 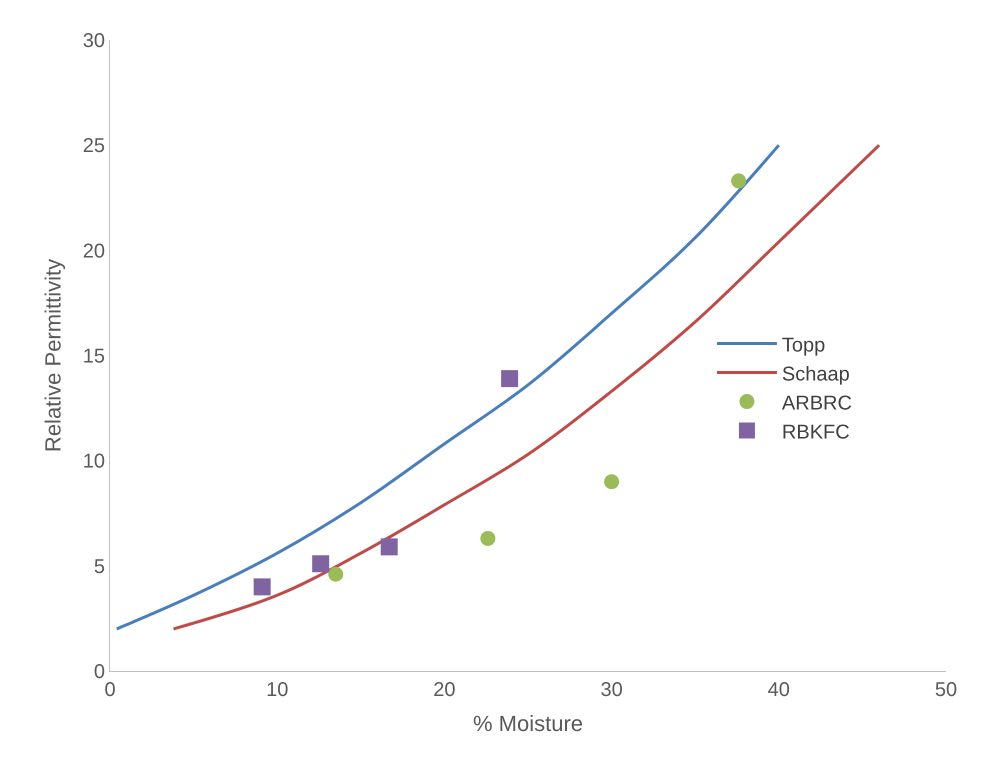 I want to click on legend-label: ARBRC, so click(x=817, y=403).